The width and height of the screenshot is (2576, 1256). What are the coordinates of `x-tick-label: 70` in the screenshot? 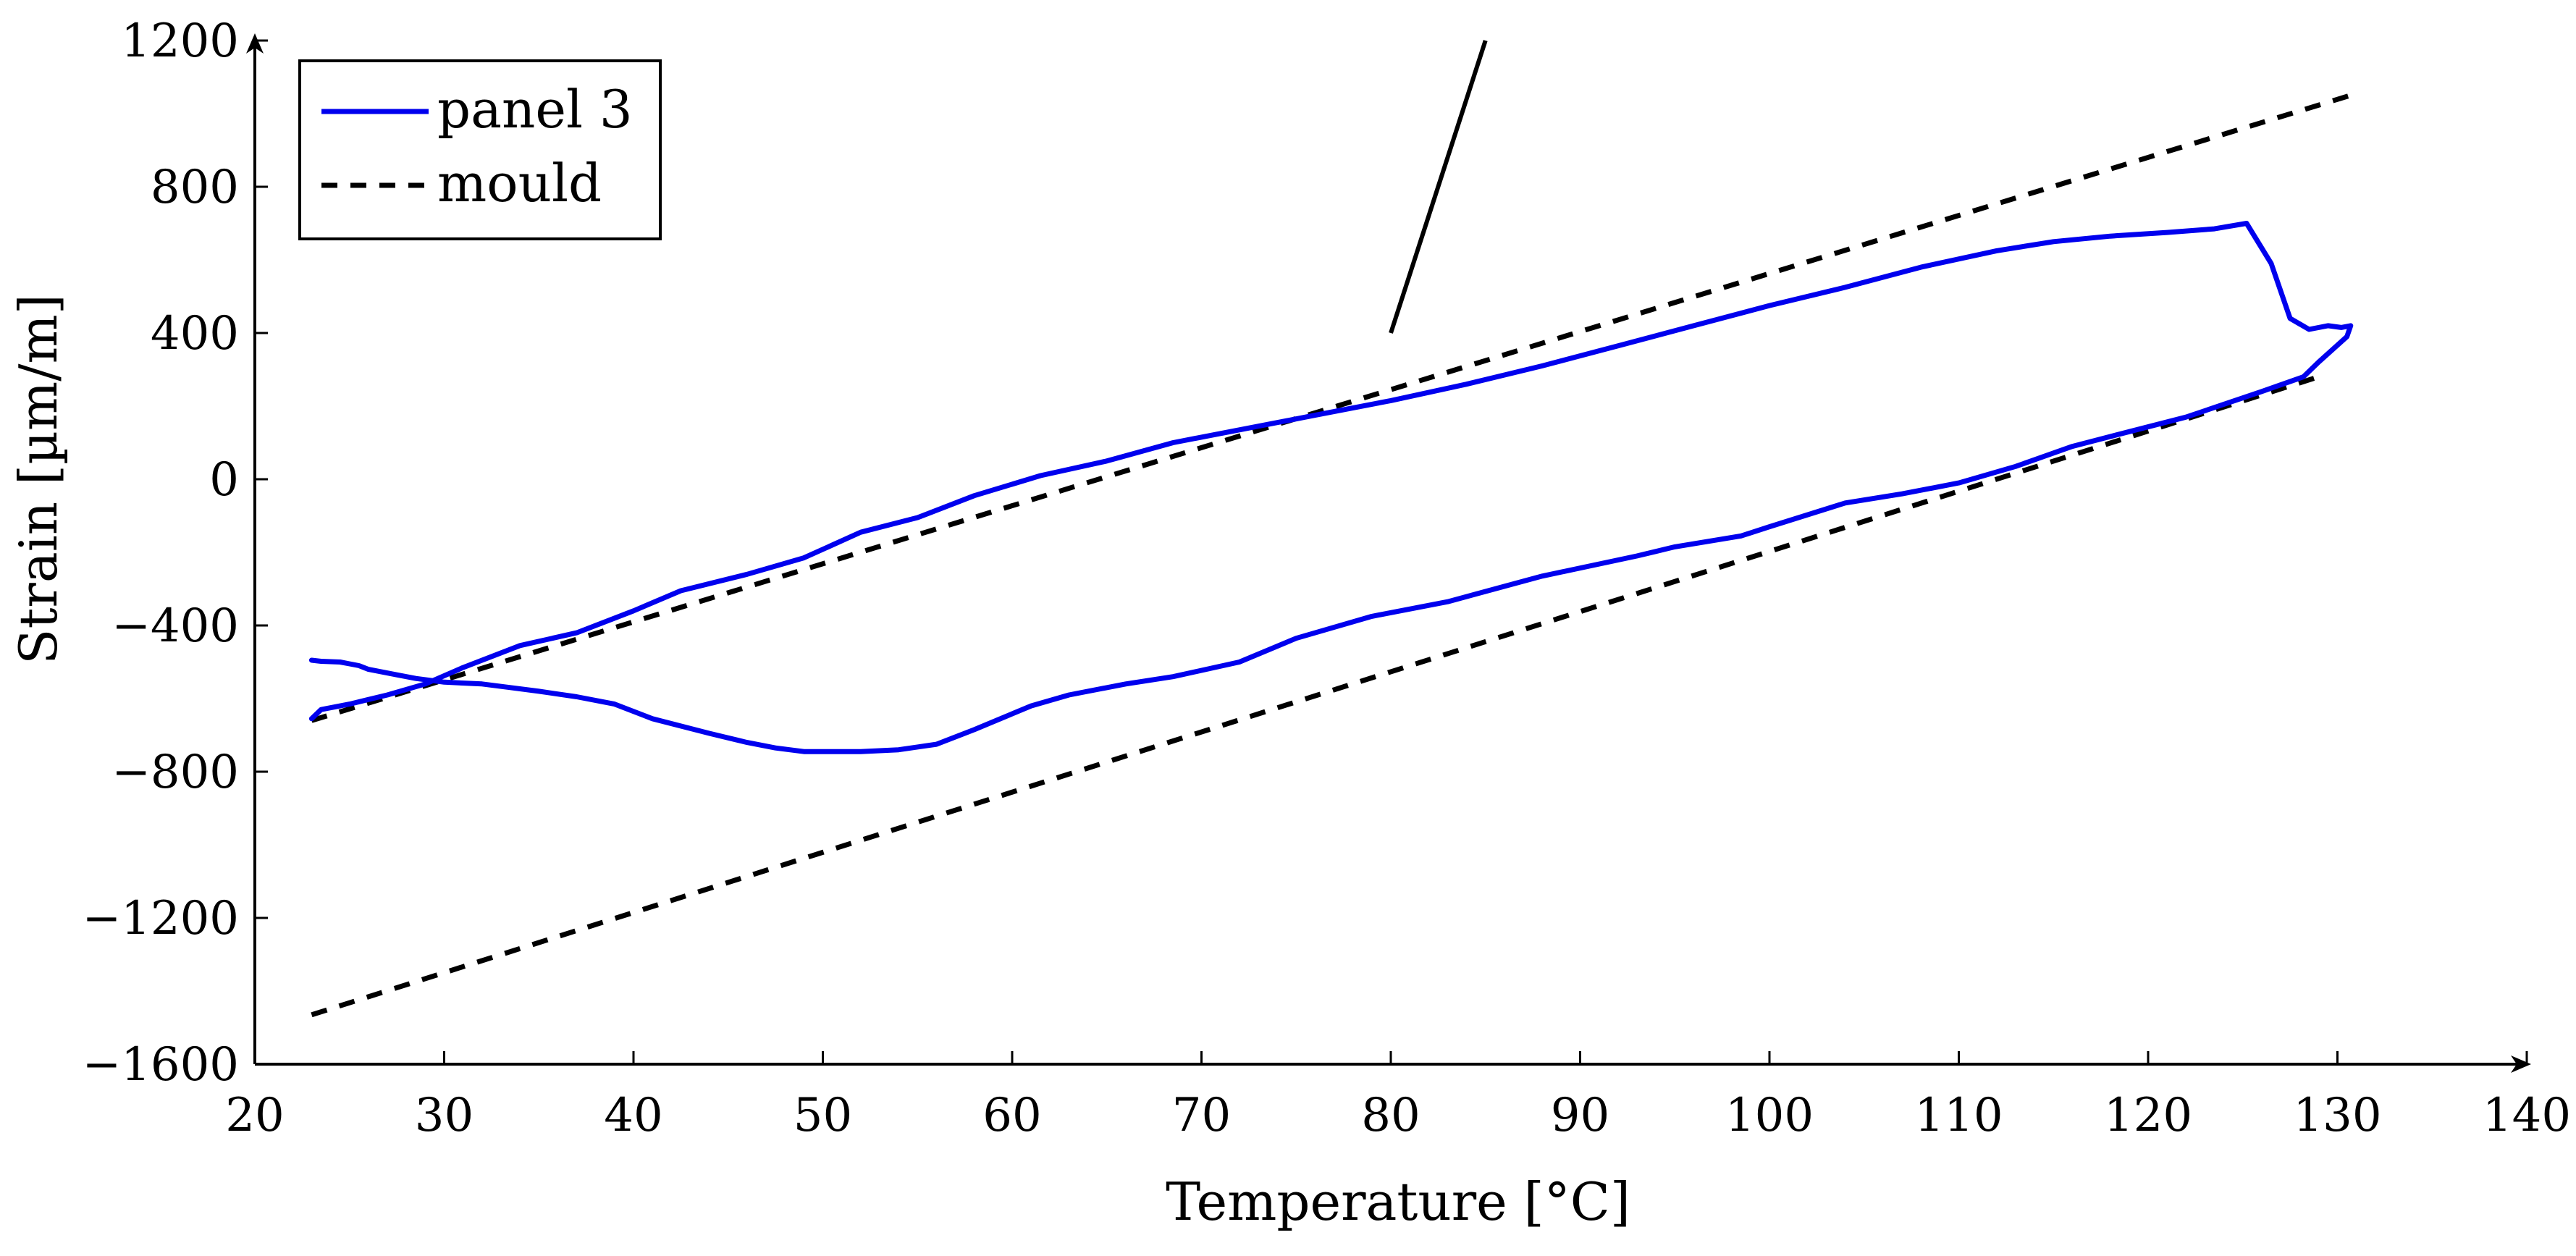 It's located at (1201, 1115).